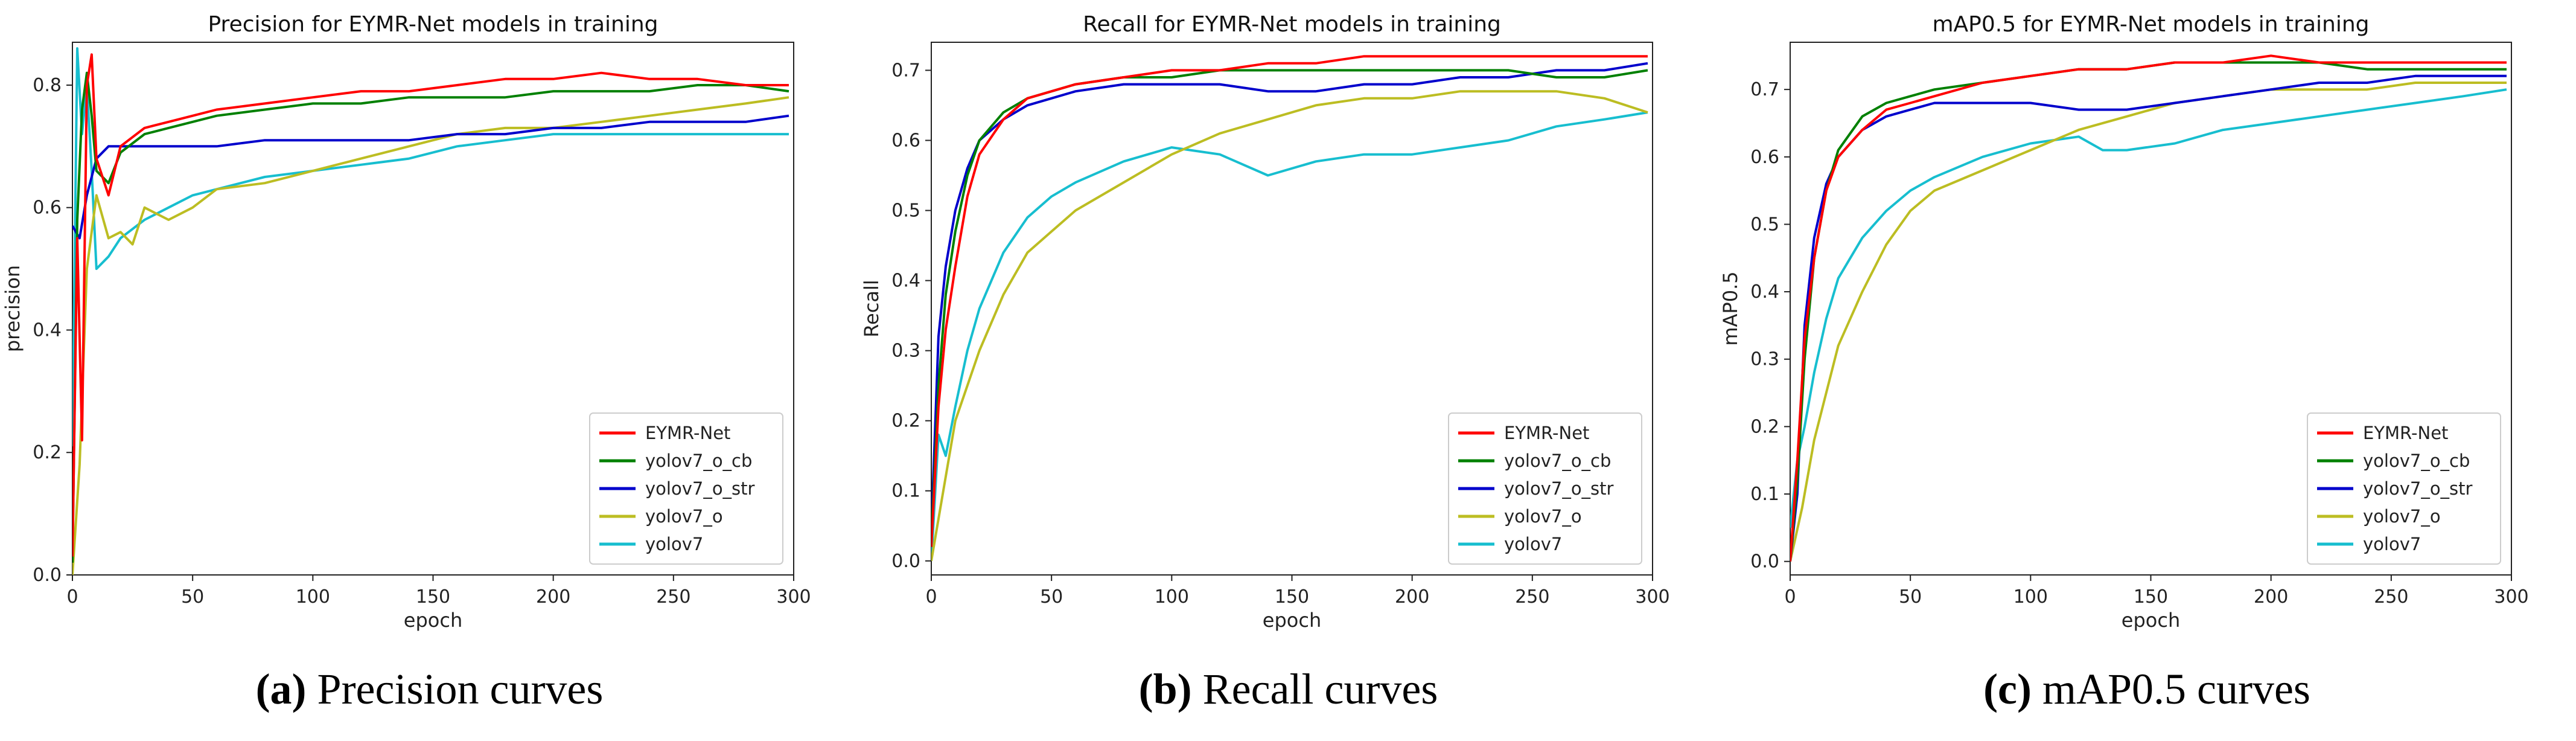  I want to click on map05-xtick-label: 50, so click(1910, 597).